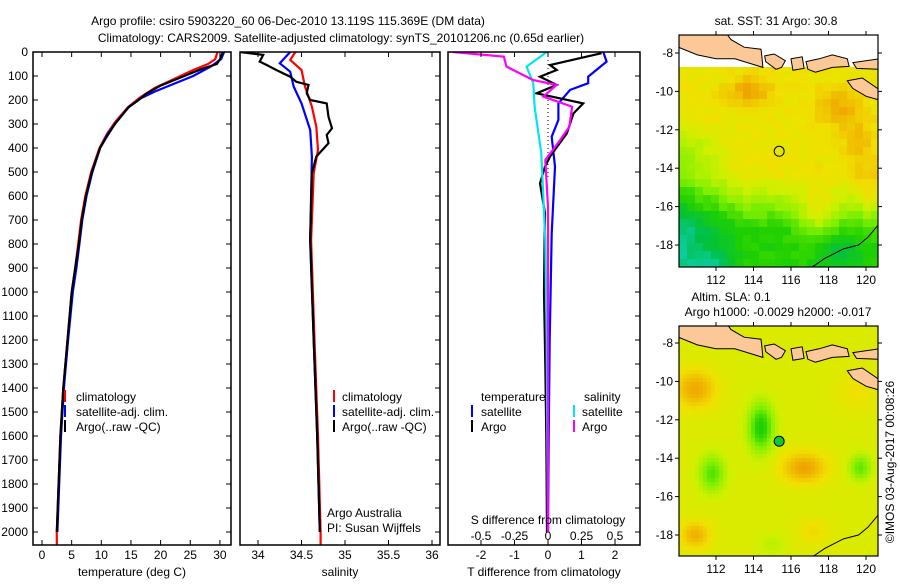 The height and width of the screenshot is (585, 900). What do you see at coordinates (753, 569) in the screenshot?
I see `lon-tick-label: 114` at bounding box center [753, 569].